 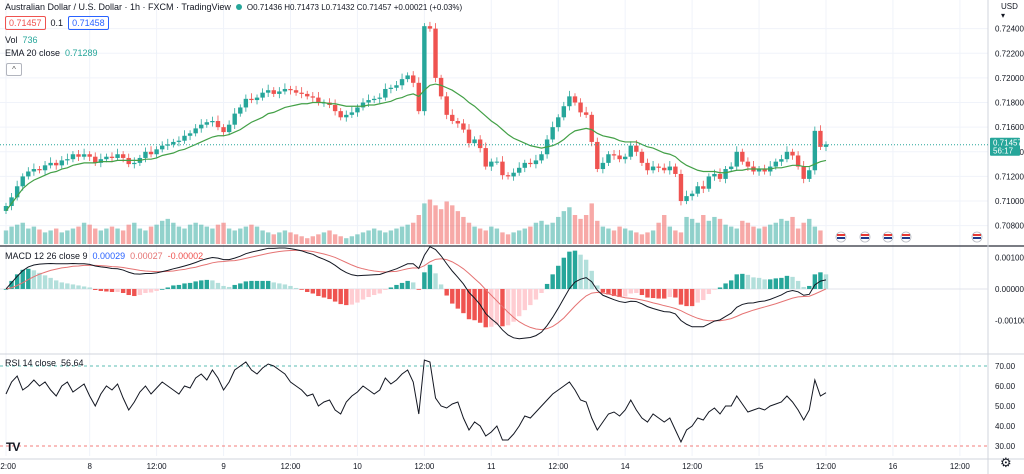 I want to click on ema-value: 0.71289, so click(x=81, y=53).